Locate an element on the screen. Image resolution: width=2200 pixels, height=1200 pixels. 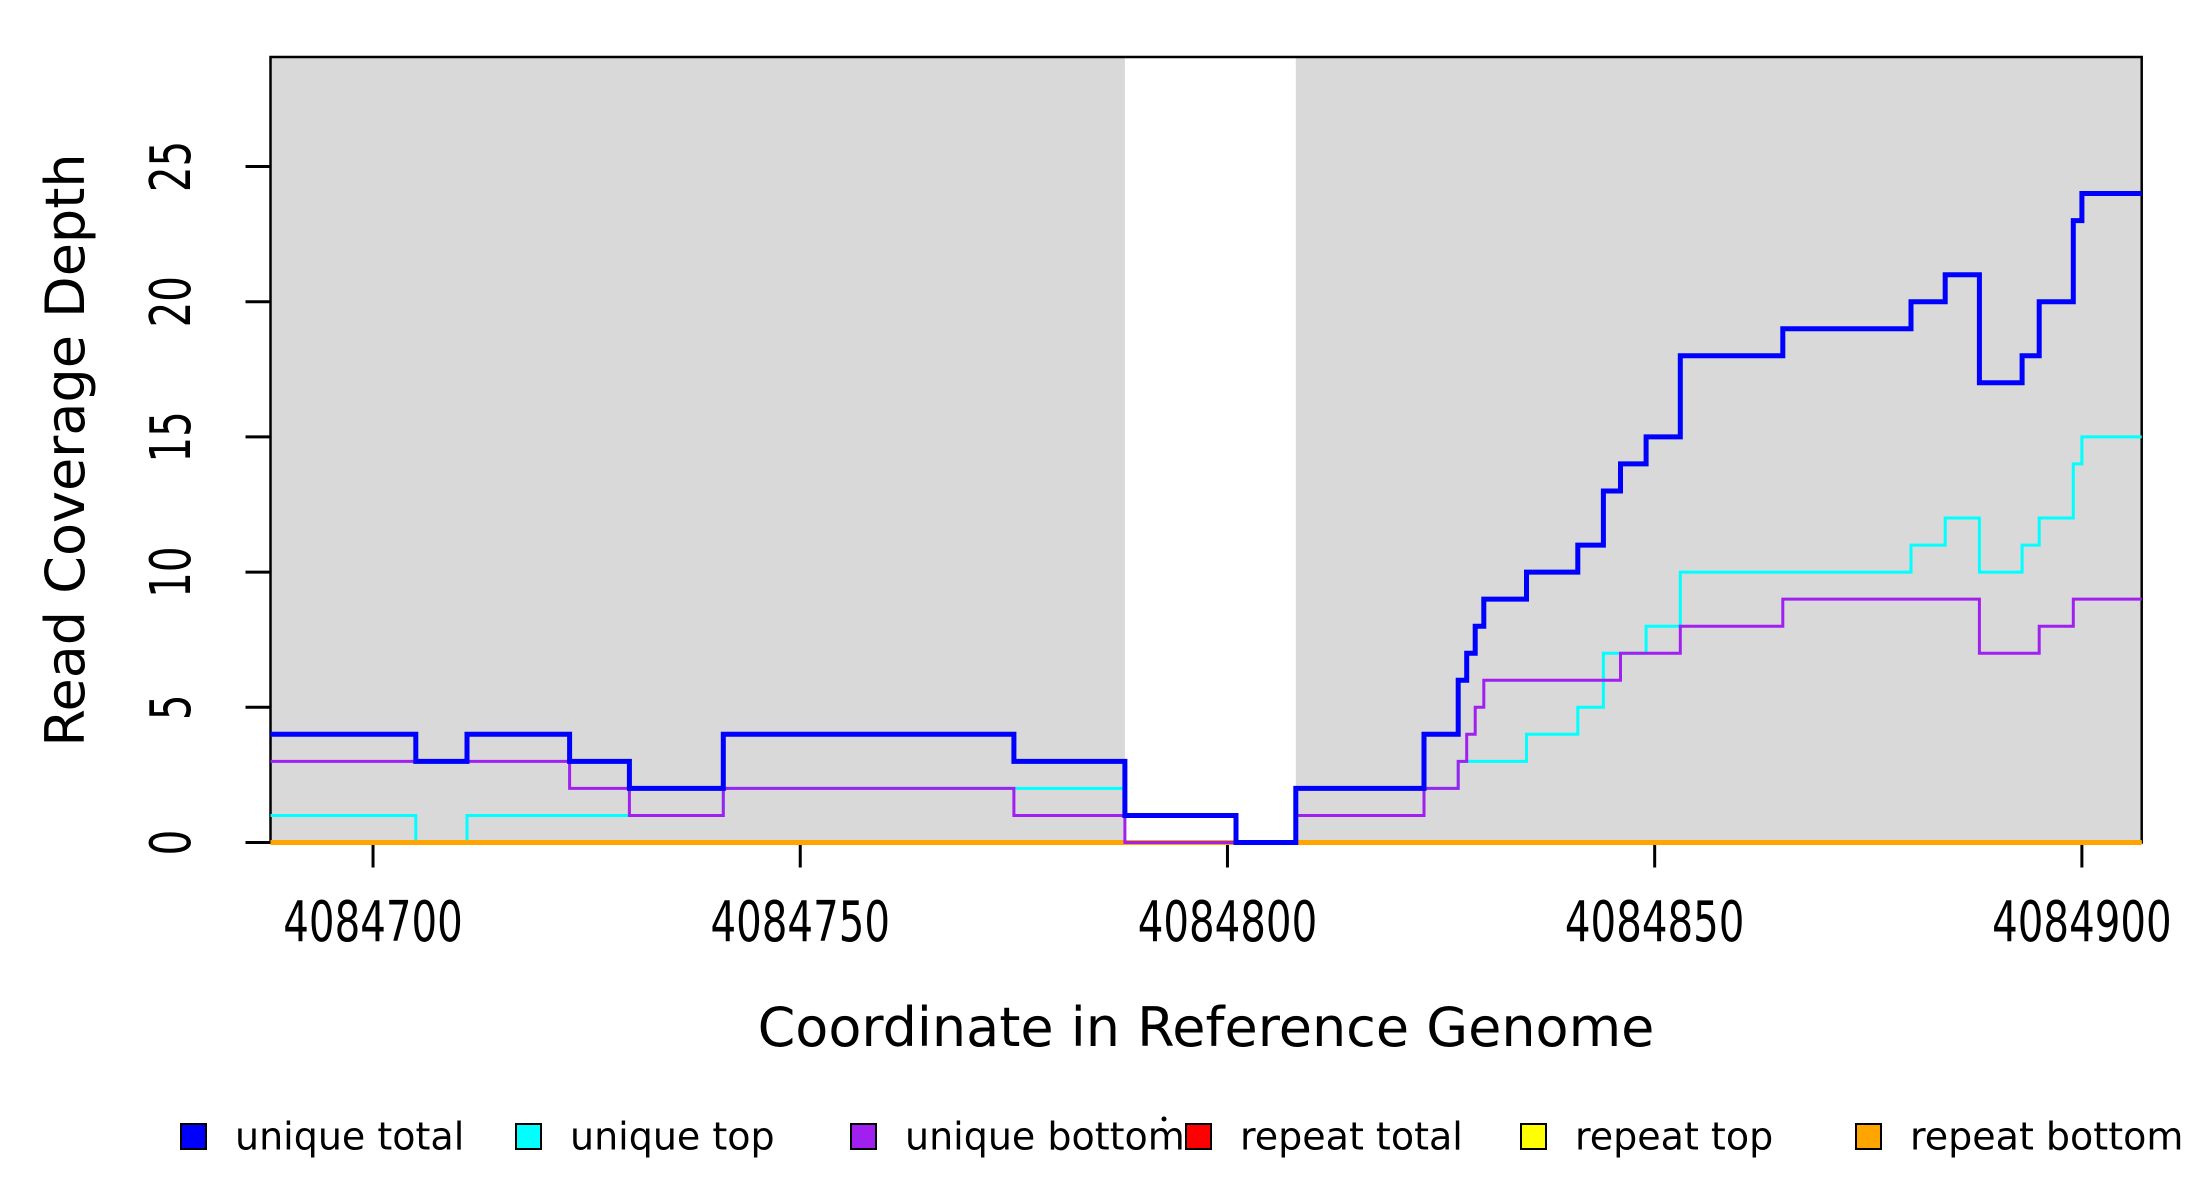
legend-swatch-unique-top is located at coordinates (528, 1136).